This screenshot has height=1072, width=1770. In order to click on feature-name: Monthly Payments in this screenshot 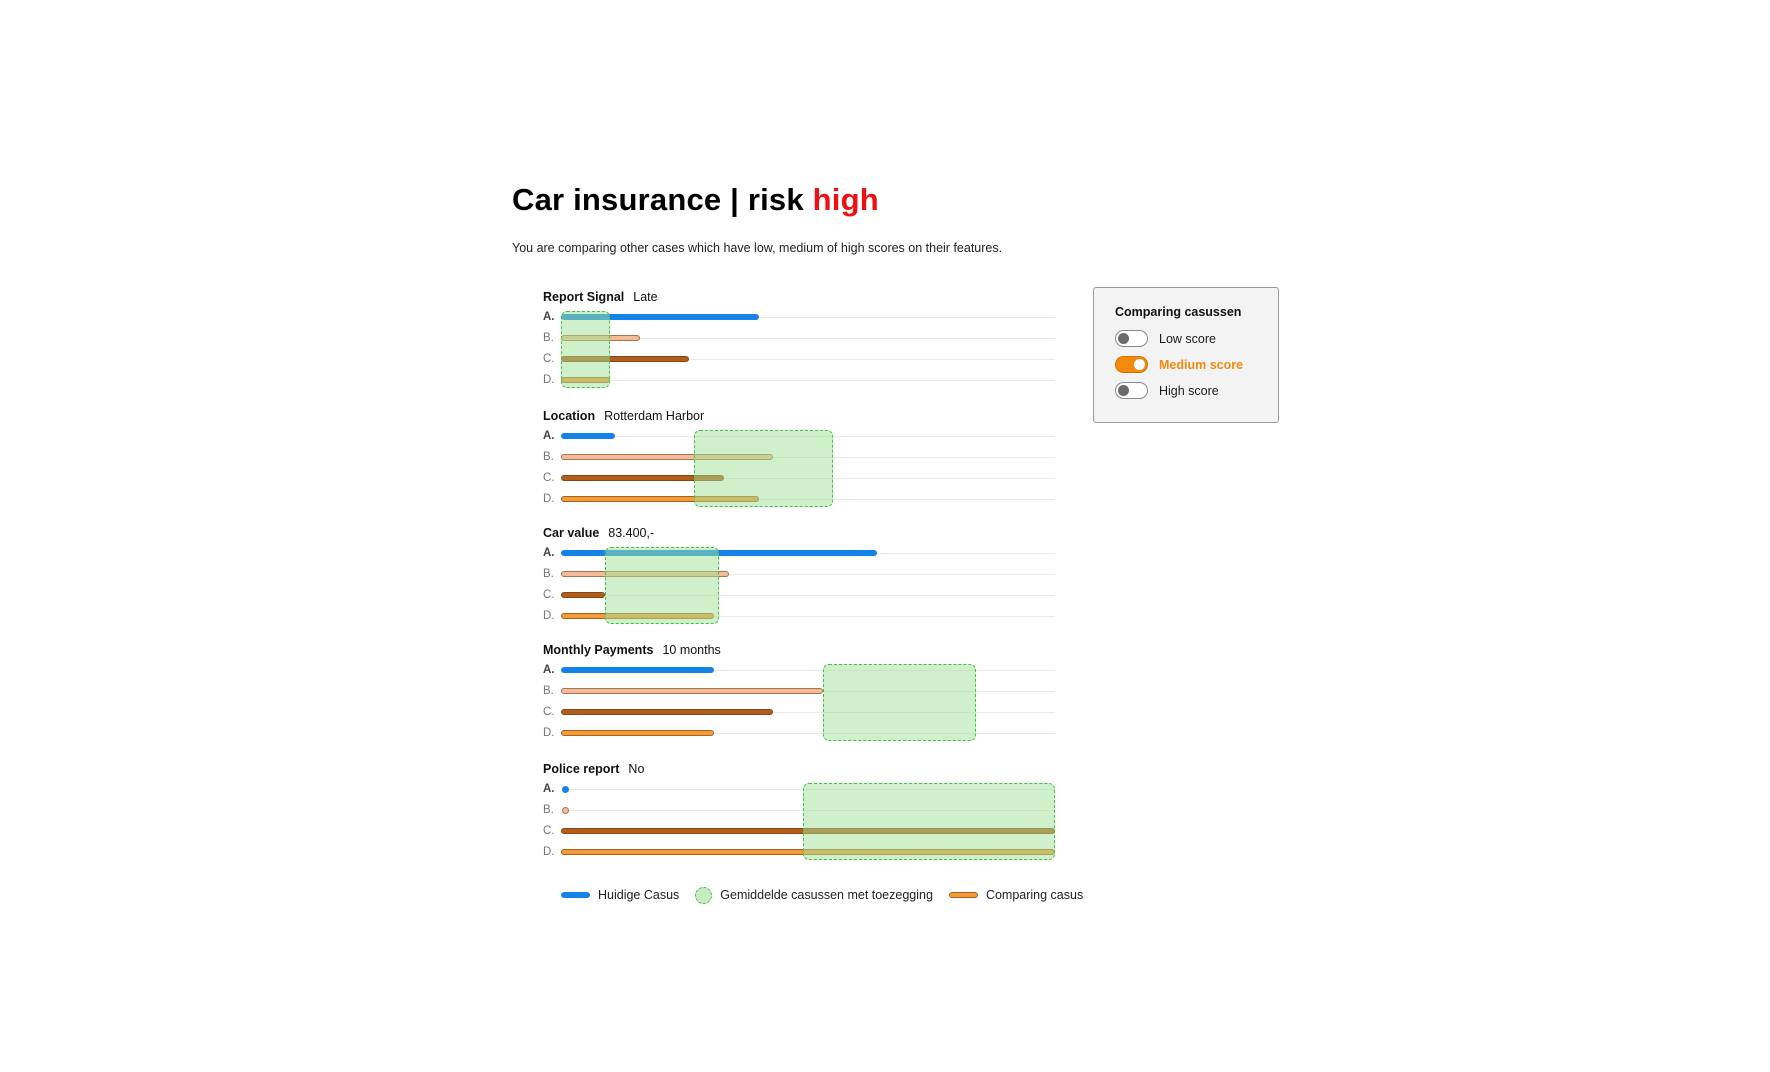, I will do `click(598, 650)`.